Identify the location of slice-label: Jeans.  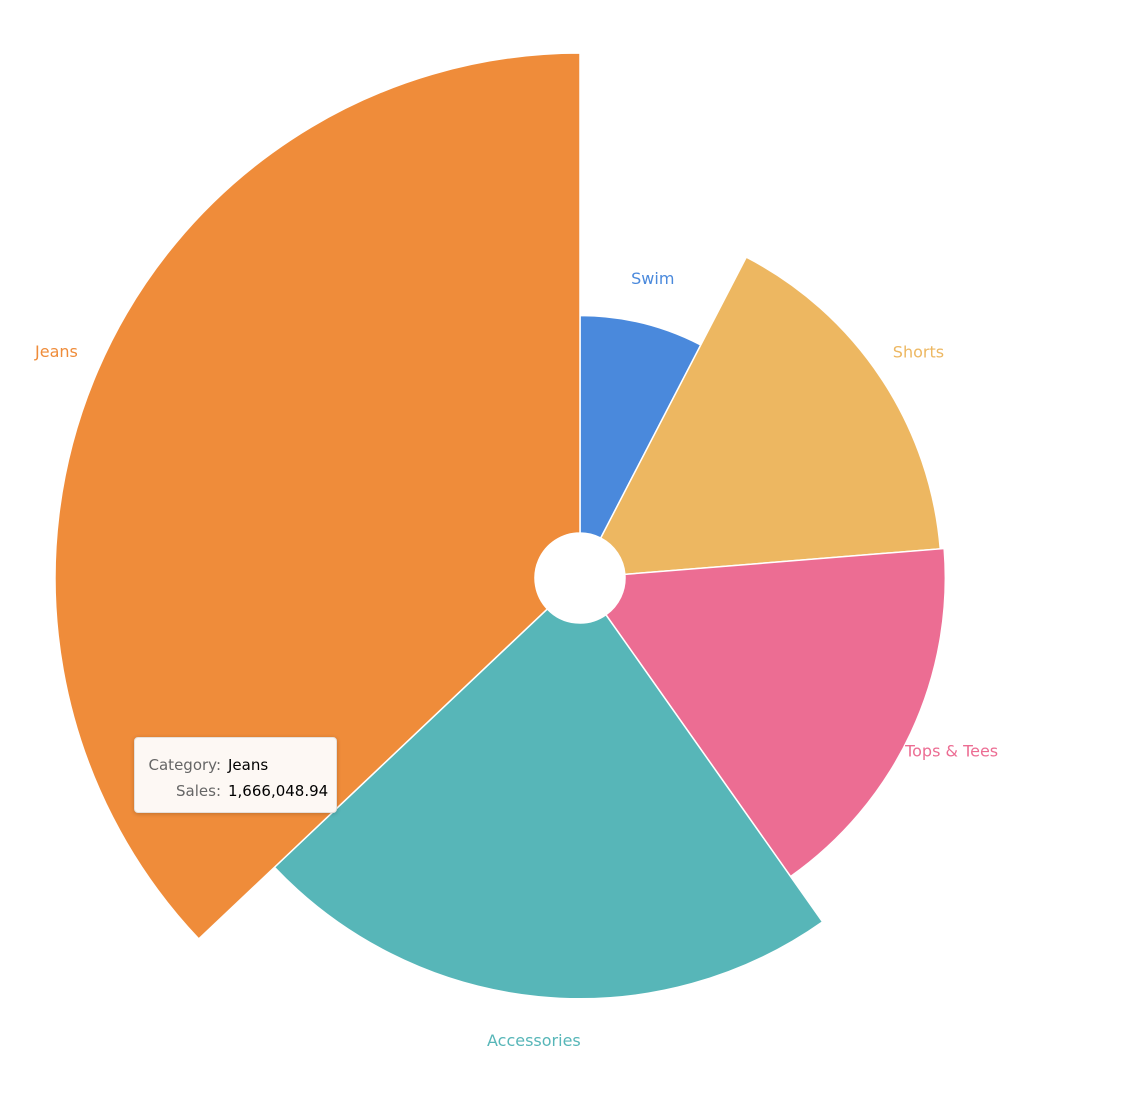
(56, 351).